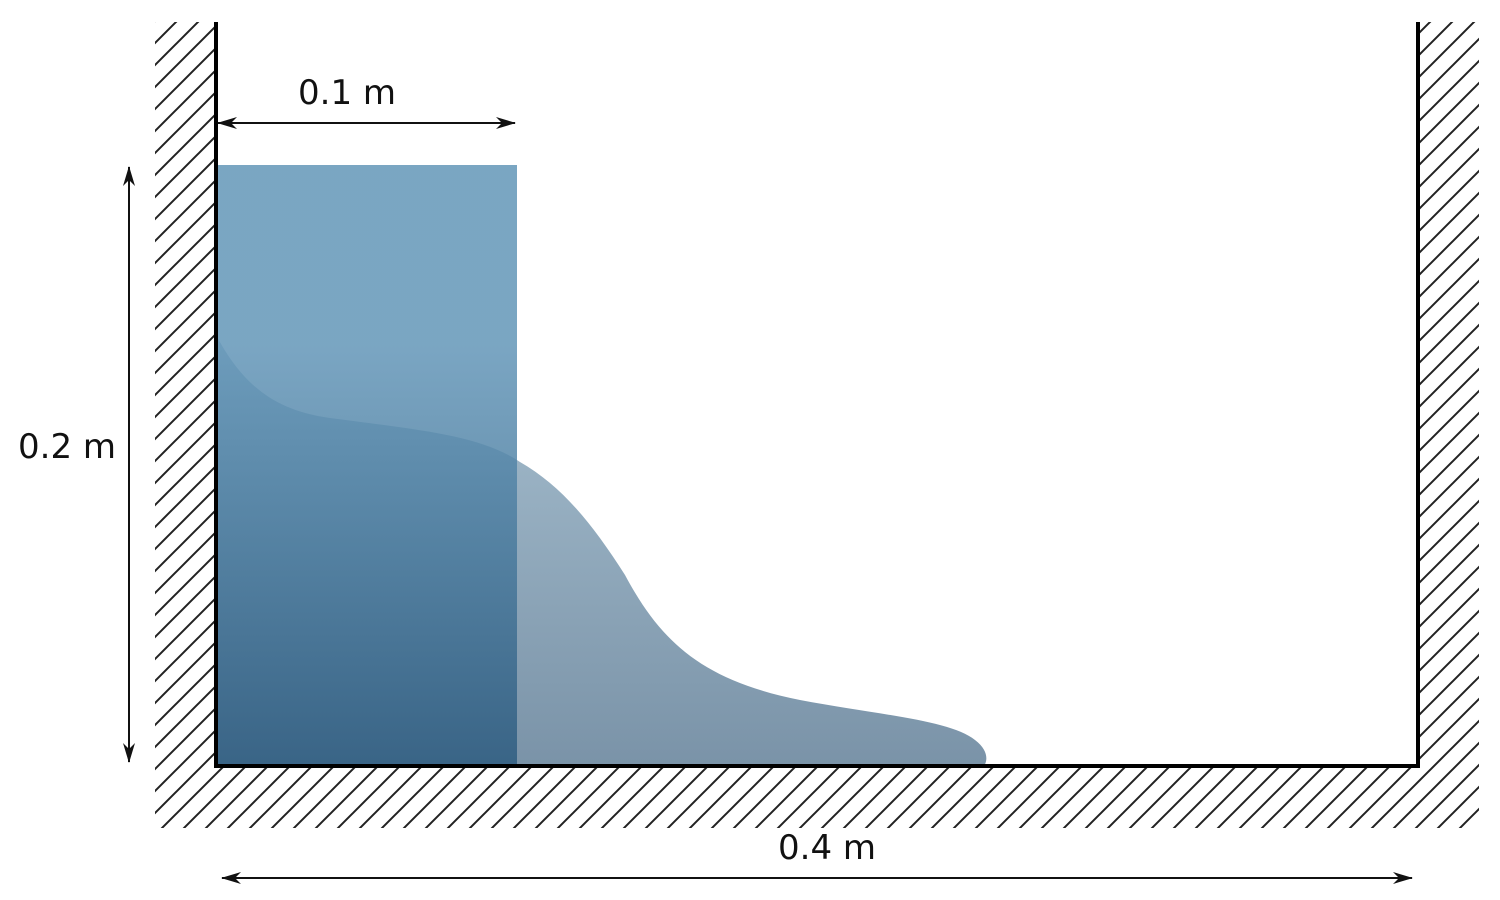 This screenshot has width=1500, height=900. Describe the element at coordinates (1448, 394) in the screenshot. I see `right-wall-hatch` at that location.